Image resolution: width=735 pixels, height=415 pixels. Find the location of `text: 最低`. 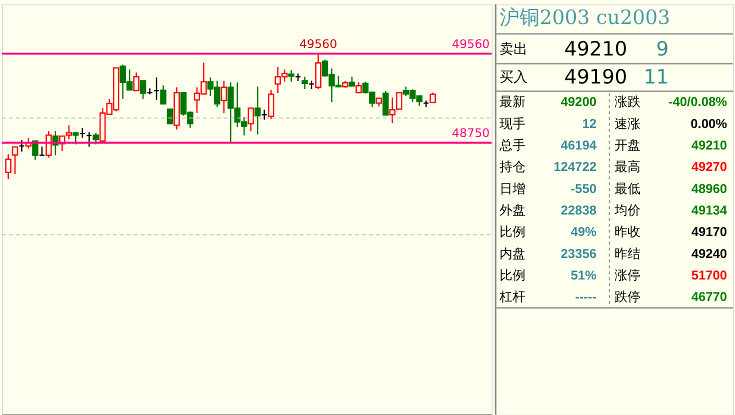

text: 最低 is located at coordinates (627, 189).